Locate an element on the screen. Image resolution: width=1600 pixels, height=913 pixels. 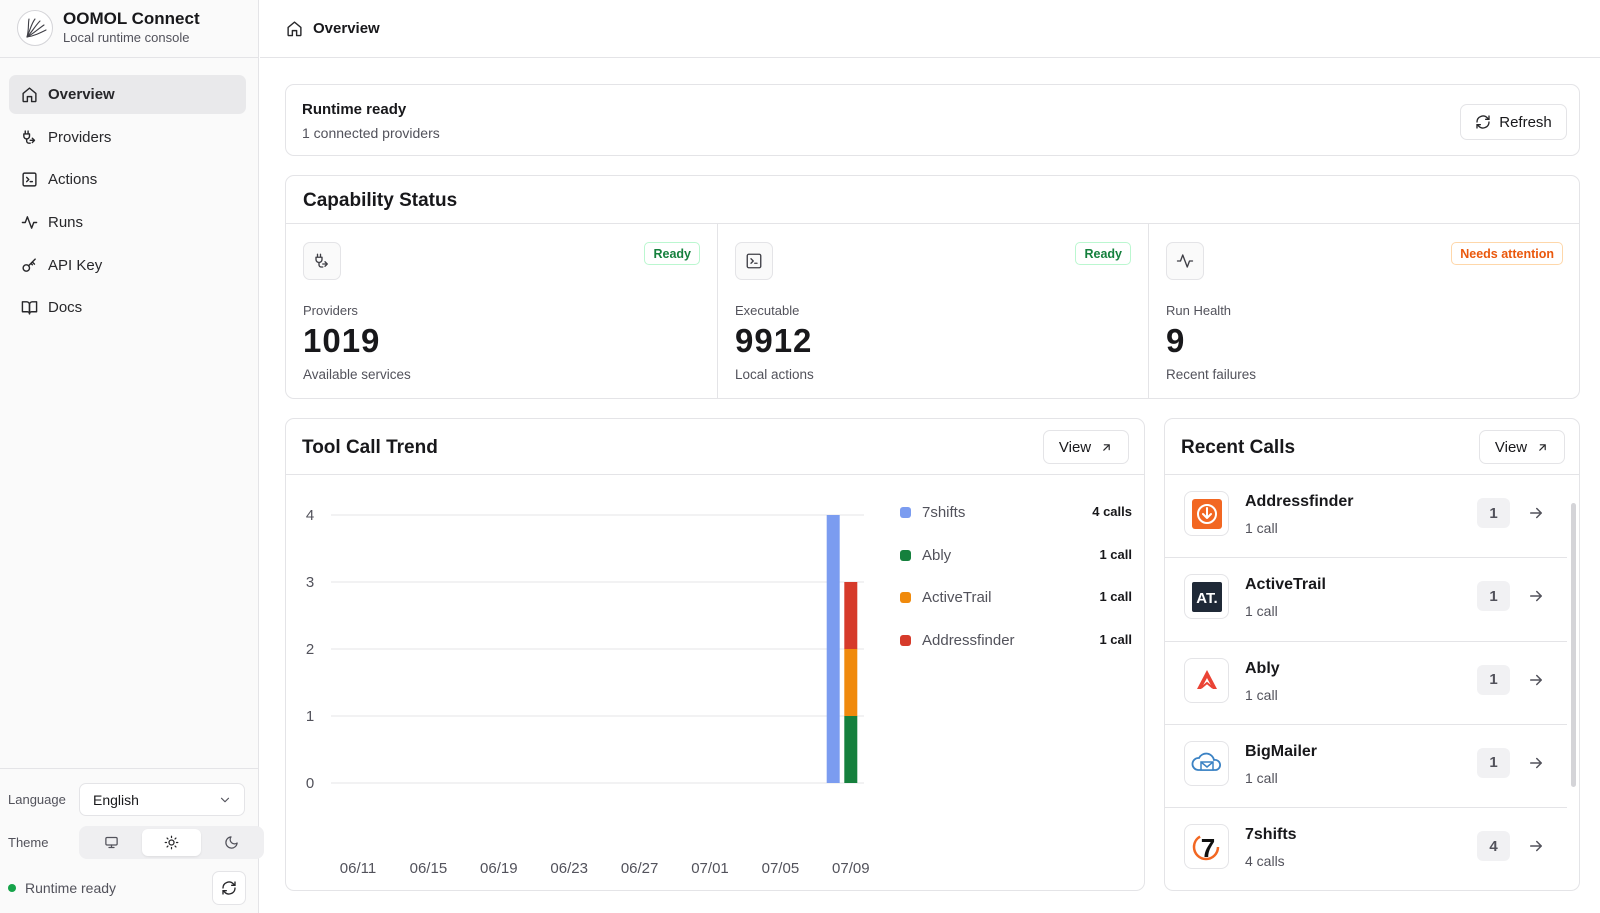
legend-label: Ably is located at coordinates (937, 555).